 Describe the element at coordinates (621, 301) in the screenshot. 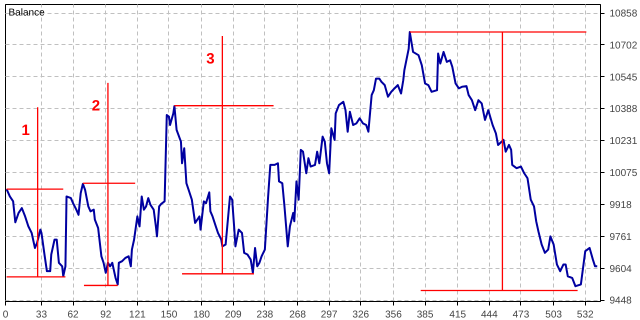

I see `y-tick-label: 9448` at that location.